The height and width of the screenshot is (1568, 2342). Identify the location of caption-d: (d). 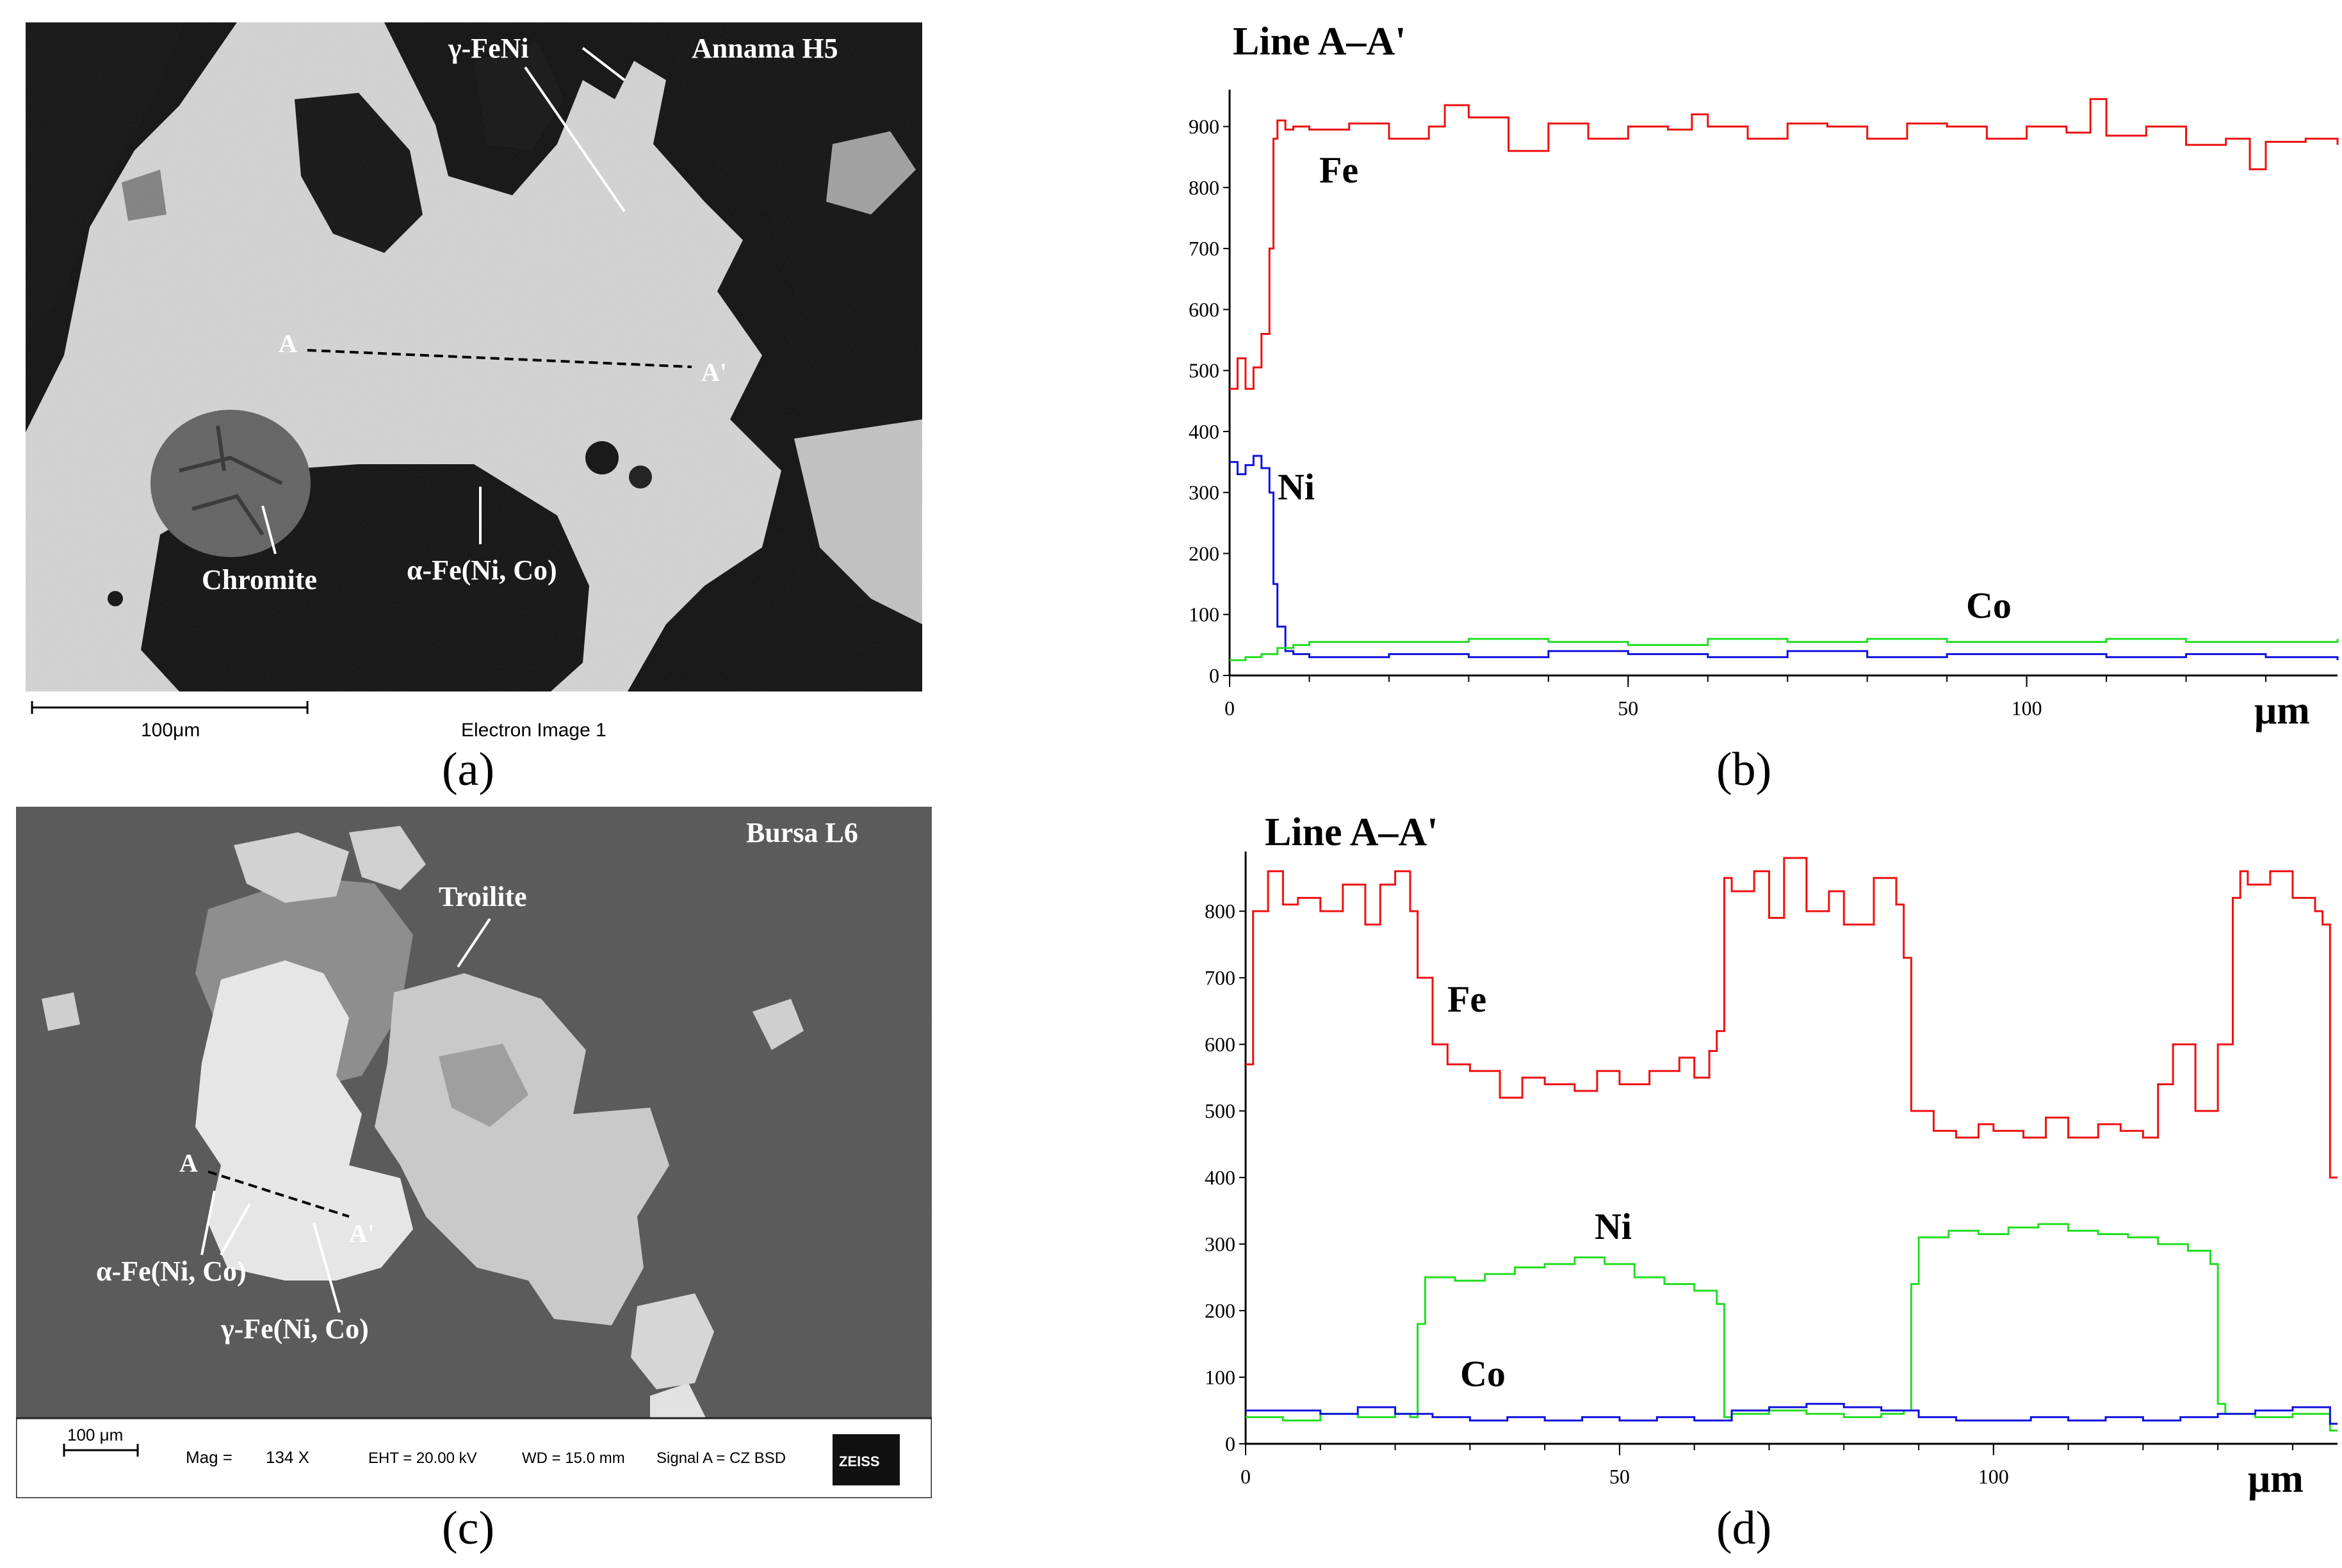
(1744, 1528).